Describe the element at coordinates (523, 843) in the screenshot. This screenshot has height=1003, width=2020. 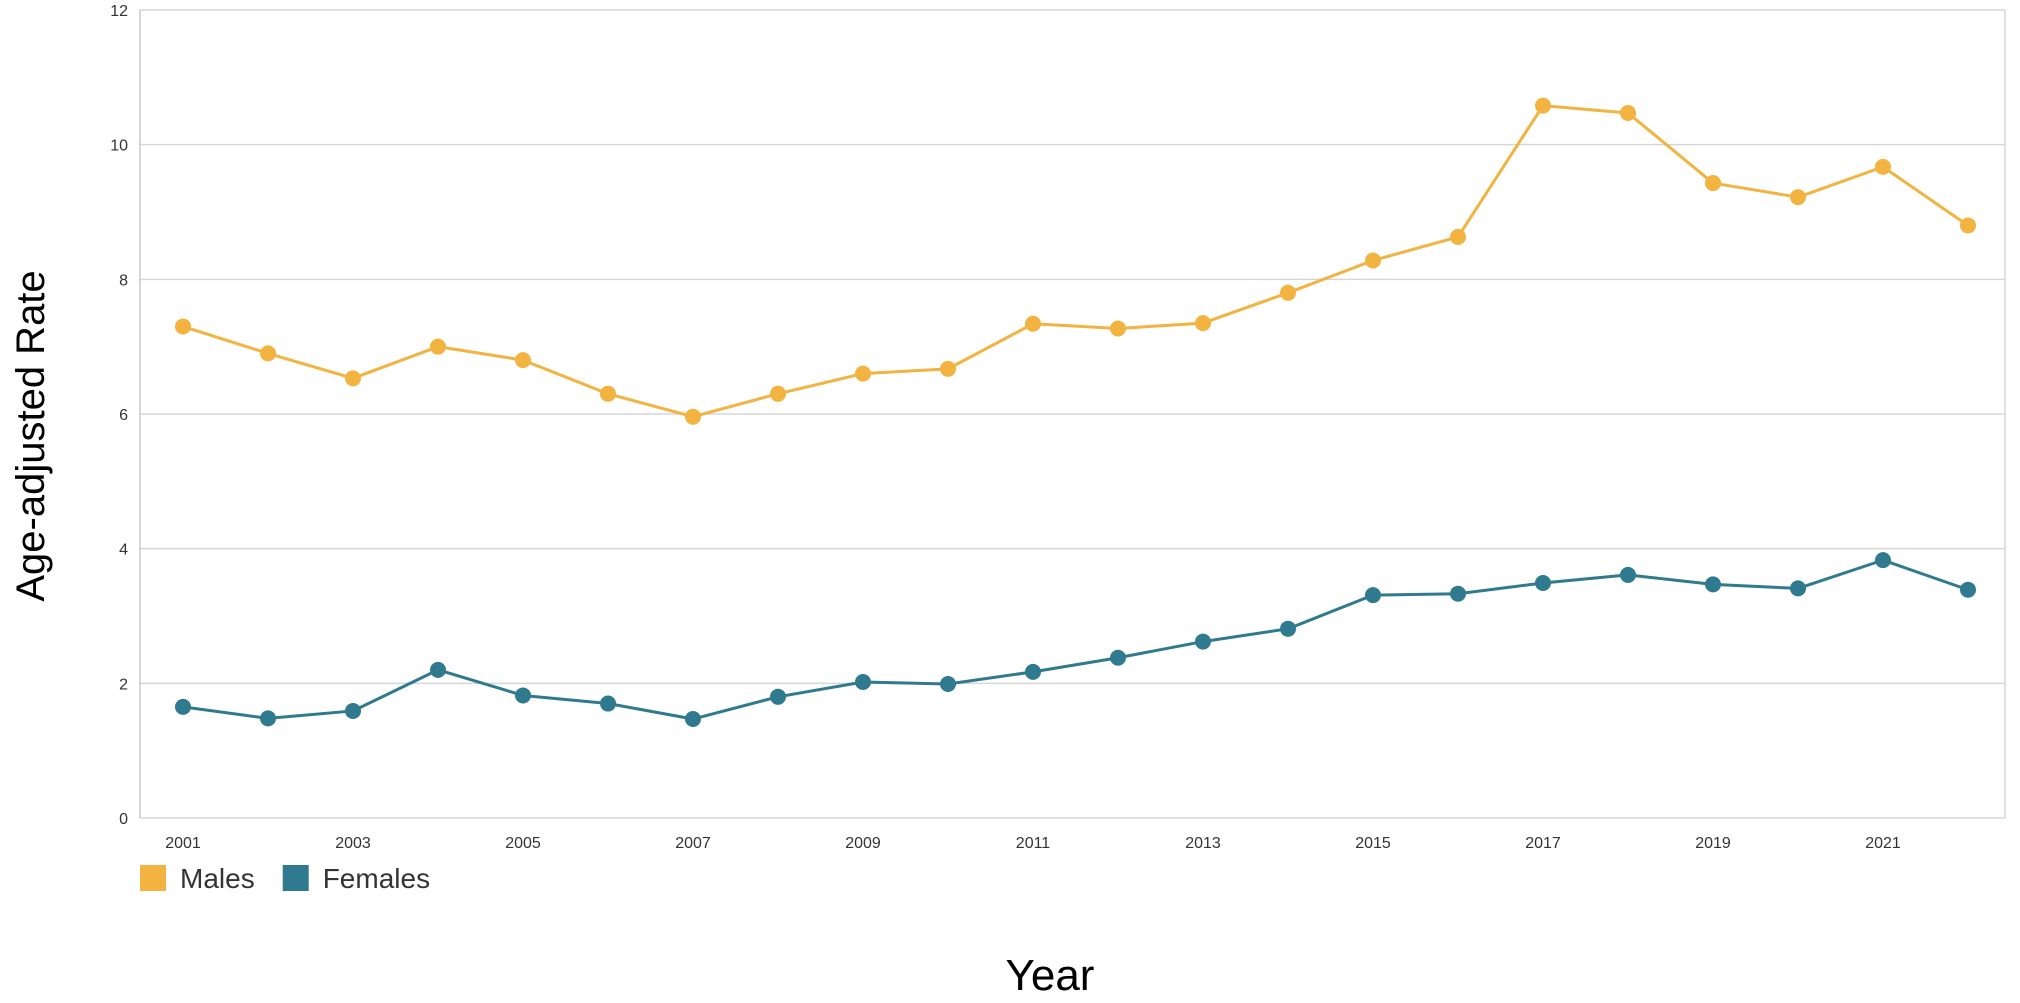
I see `x-tick-label: 2005` at that location.